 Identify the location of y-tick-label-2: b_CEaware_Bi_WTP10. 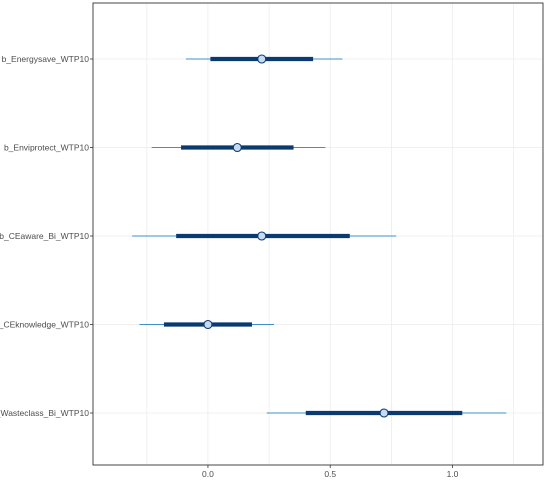
(44, 236).